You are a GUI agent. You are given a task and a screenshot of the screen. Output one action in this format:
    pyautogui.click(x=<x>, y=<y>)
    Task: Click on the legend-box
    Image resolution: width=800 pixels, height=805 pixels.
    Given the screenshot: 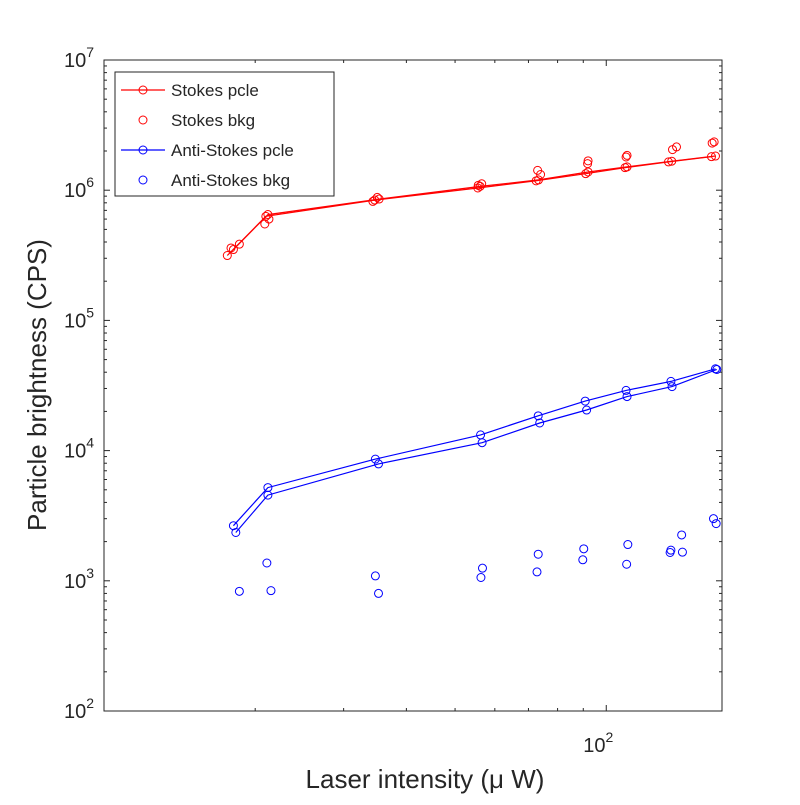 What is the action you would take?
    pyautogui.click(x=224, y=134)
    